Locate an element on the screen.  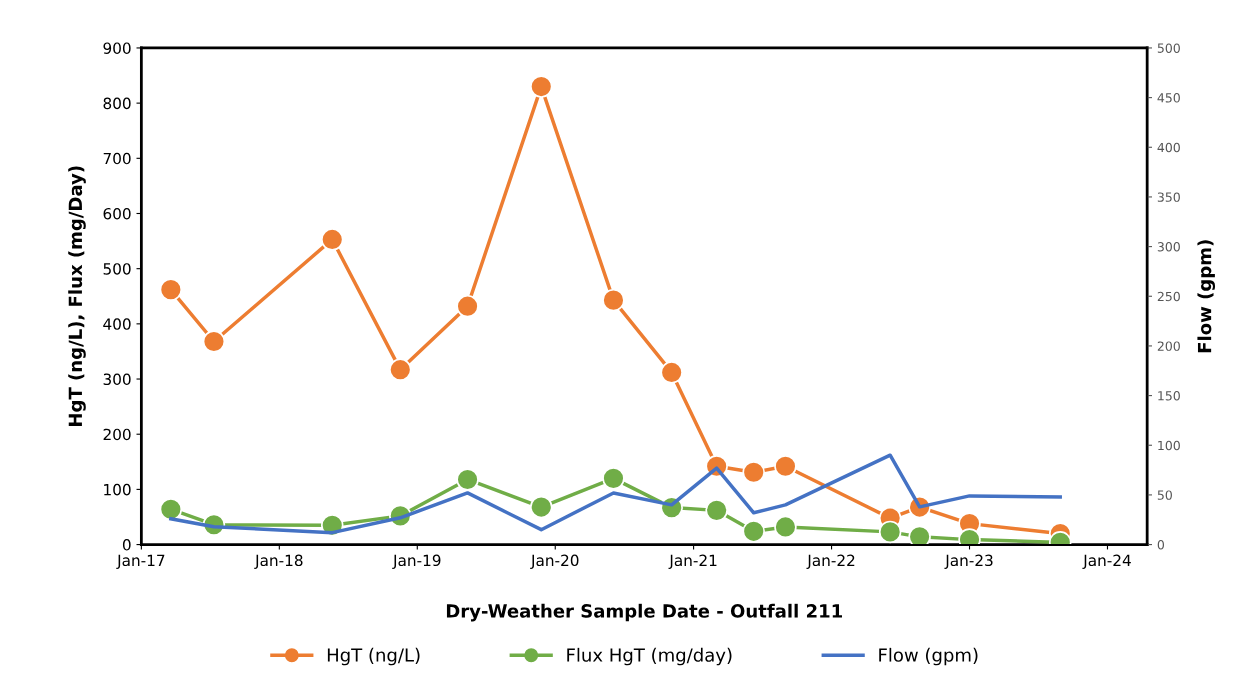
x-tick-label: Jan-23 is located at coordinates (968, 561).